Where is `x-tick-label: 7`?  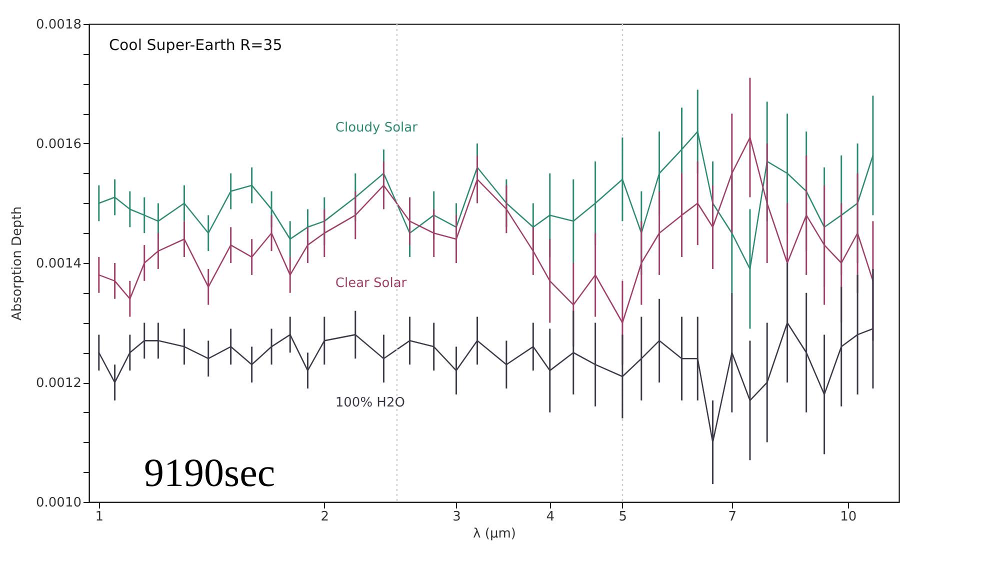 x-tick-label: 7 is located at coordinates (732, 517).